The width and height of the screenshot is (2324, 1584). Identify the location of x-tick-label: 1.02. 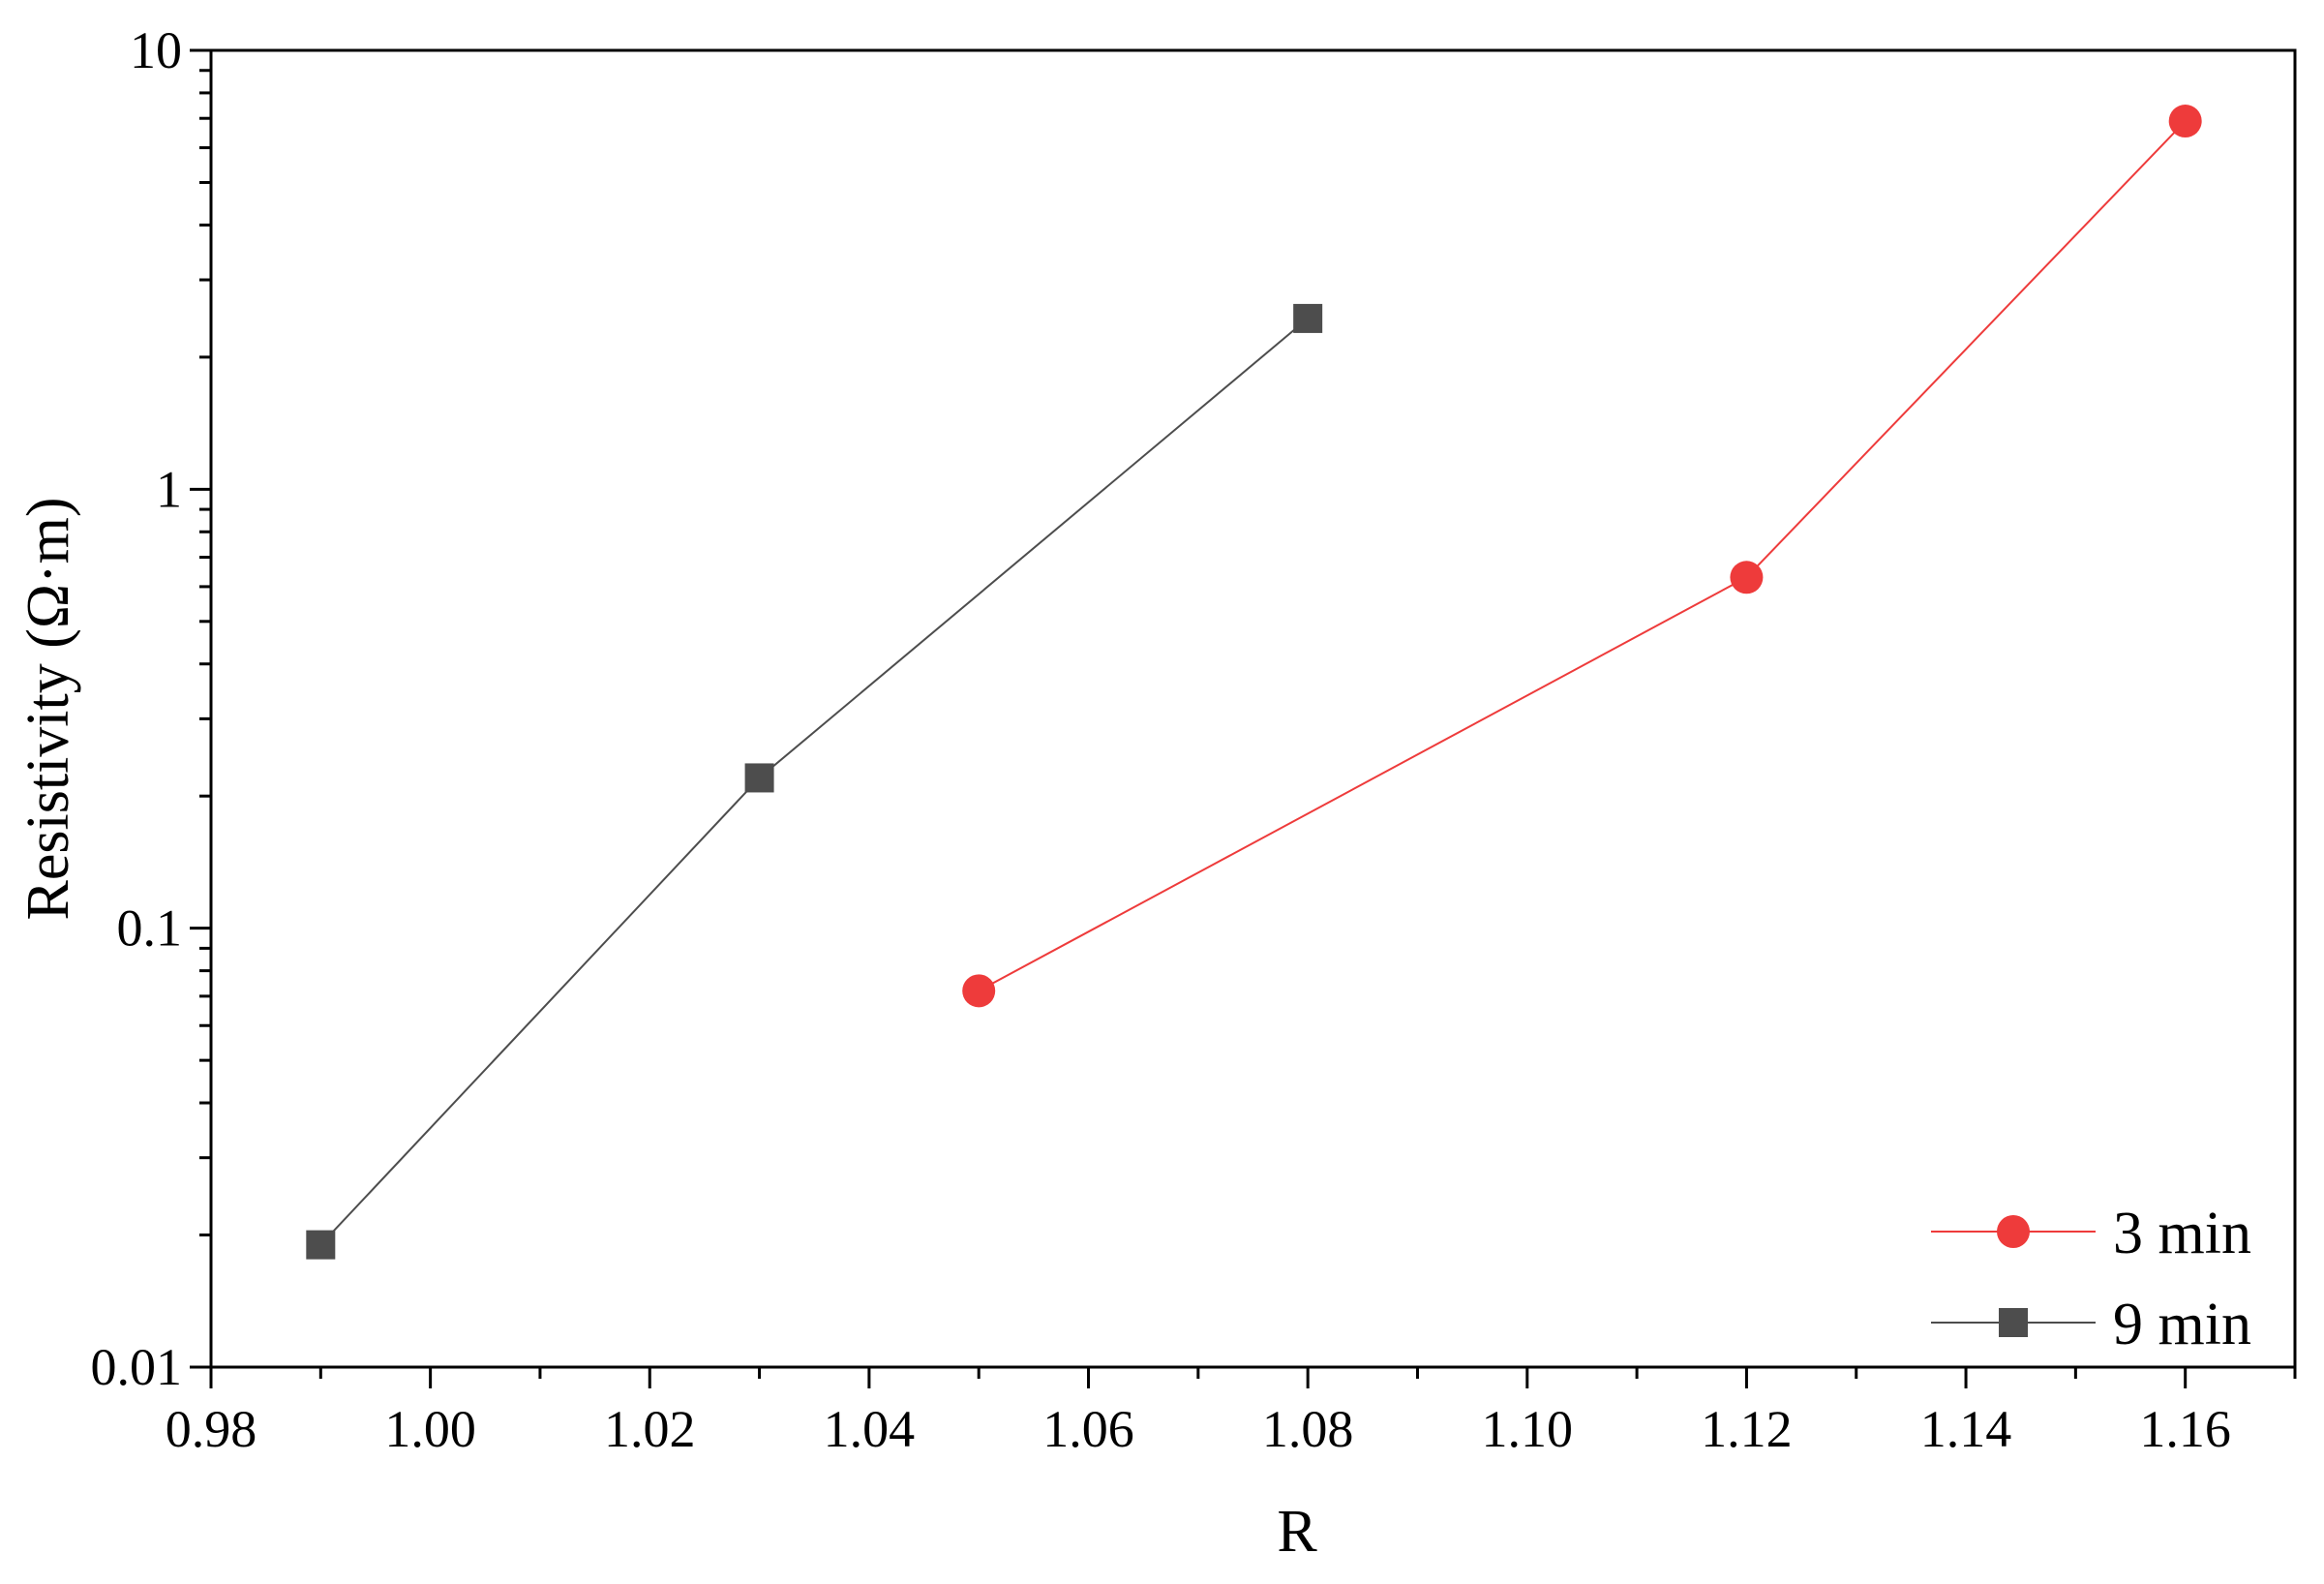
(650, 1429).